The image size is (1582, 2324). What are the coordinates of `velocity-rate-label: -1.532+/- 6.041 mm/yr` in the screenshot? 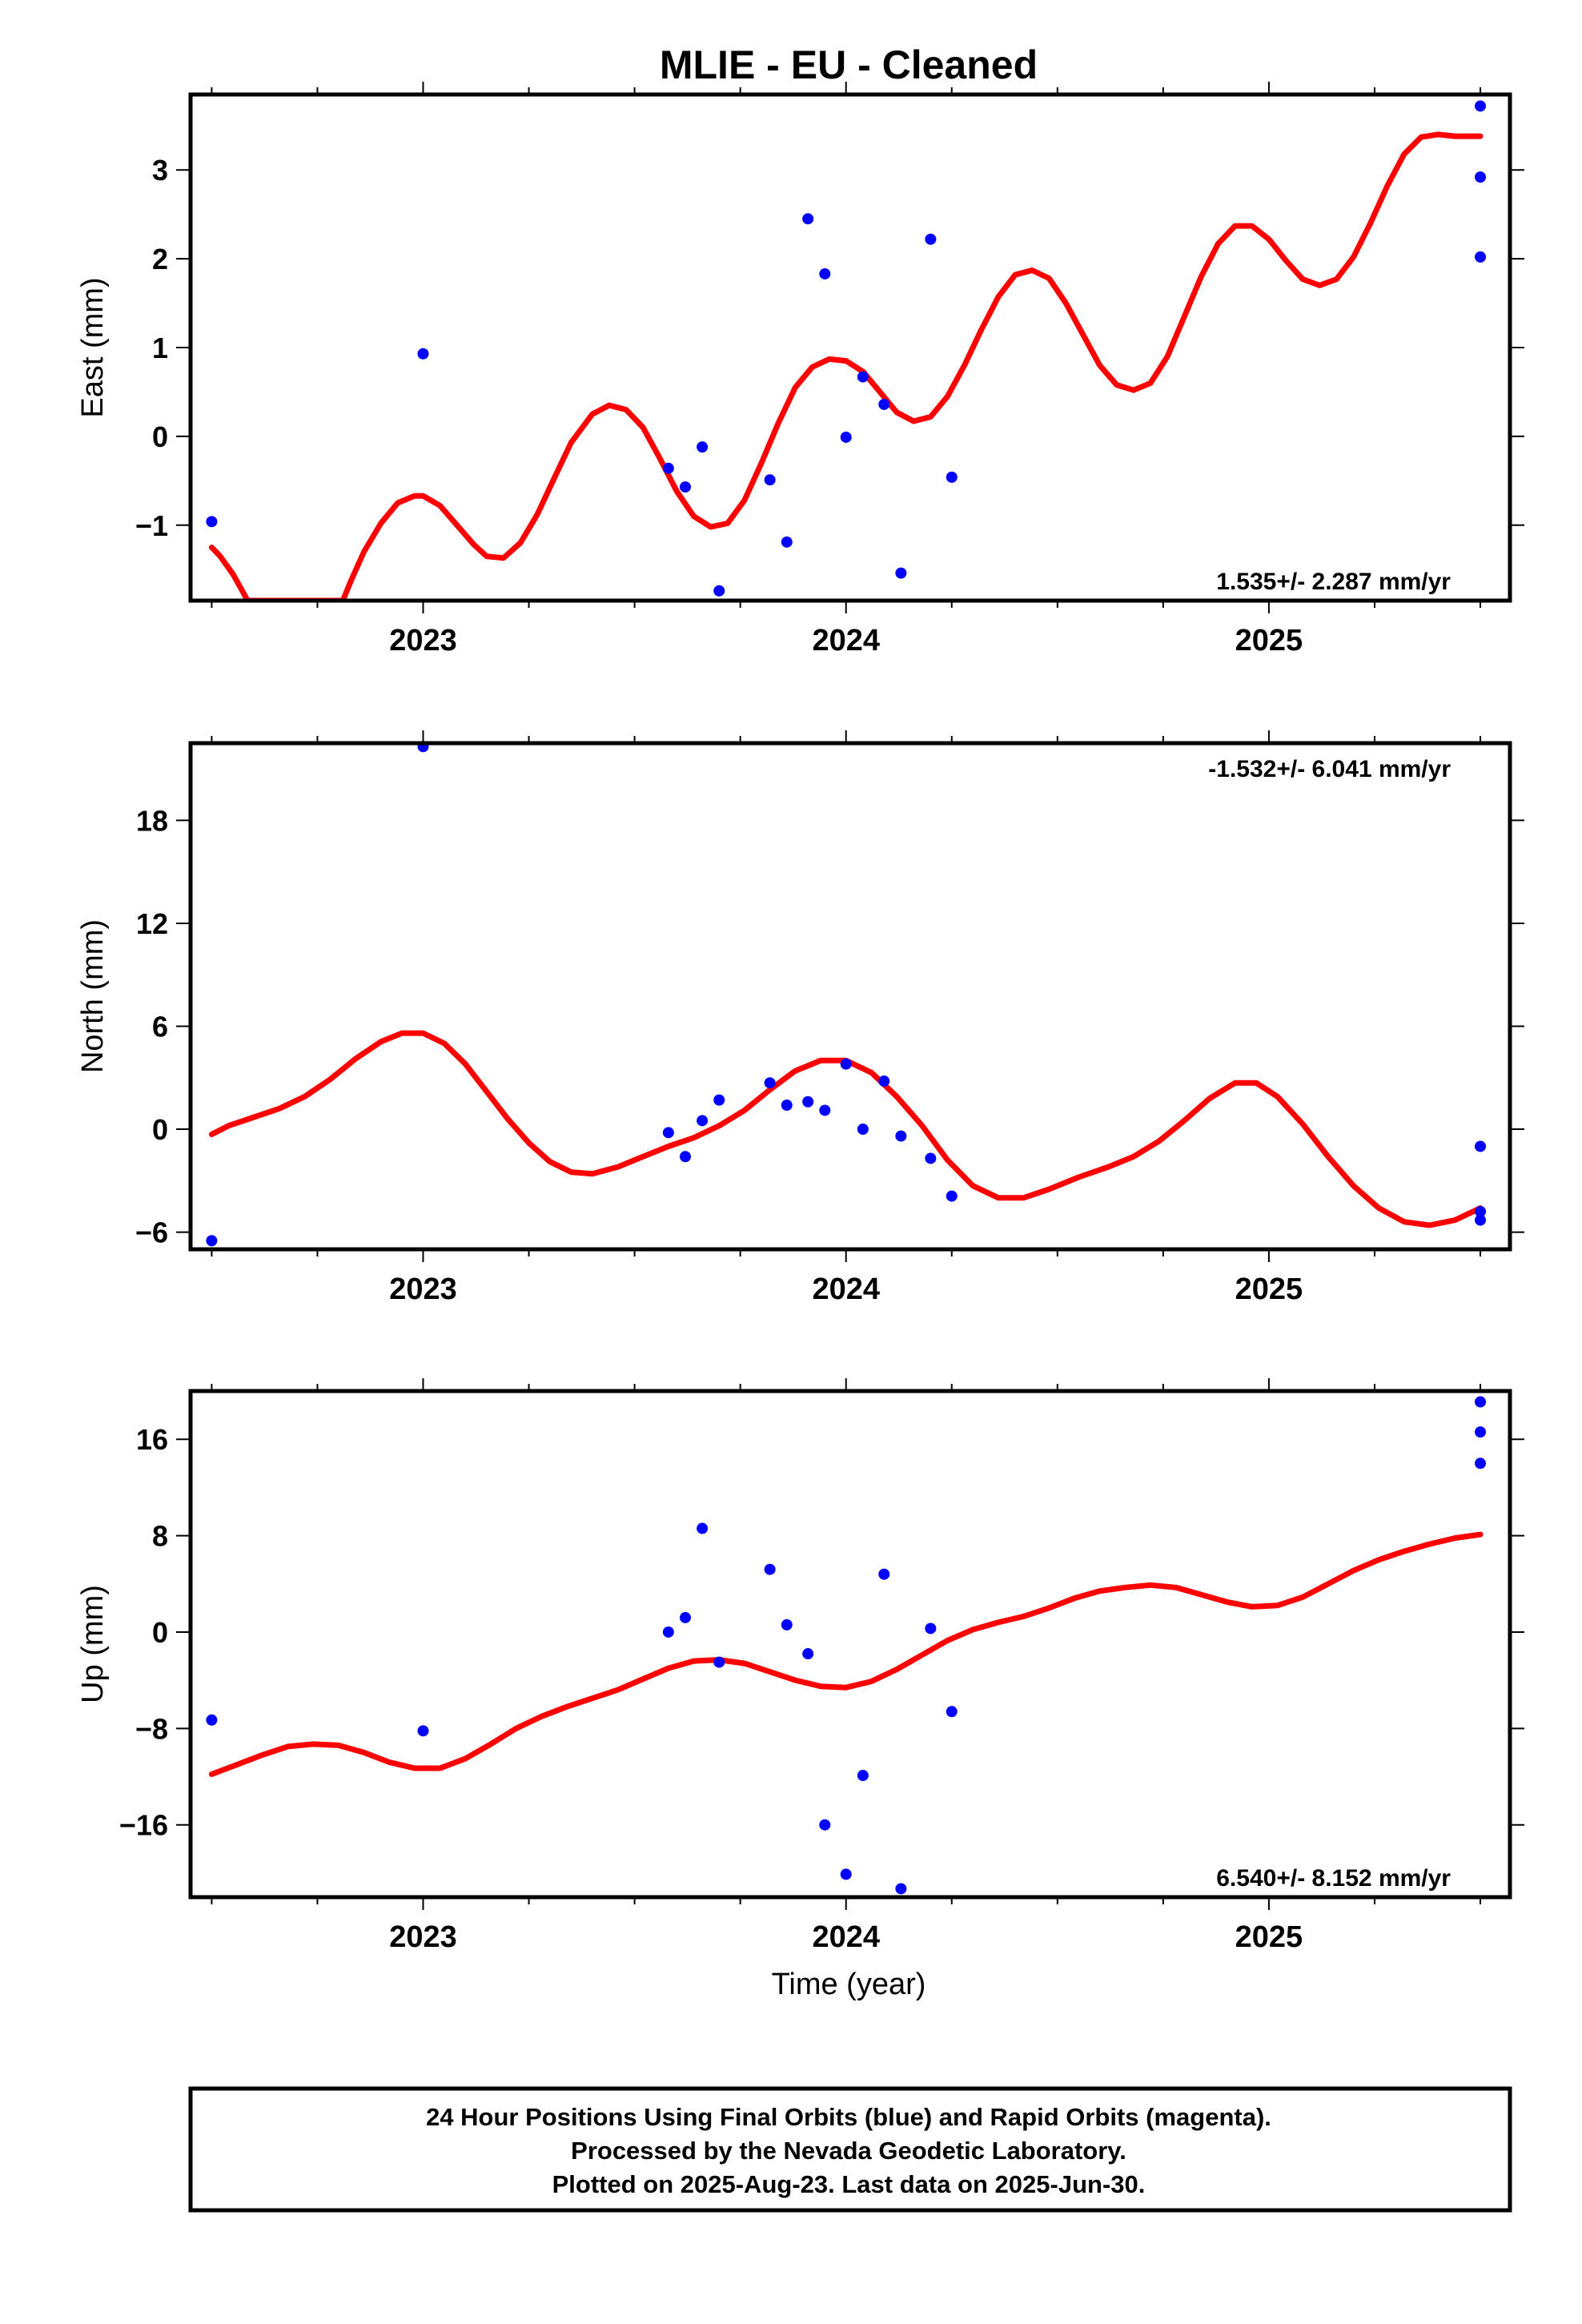 It's located at (1329, 769).